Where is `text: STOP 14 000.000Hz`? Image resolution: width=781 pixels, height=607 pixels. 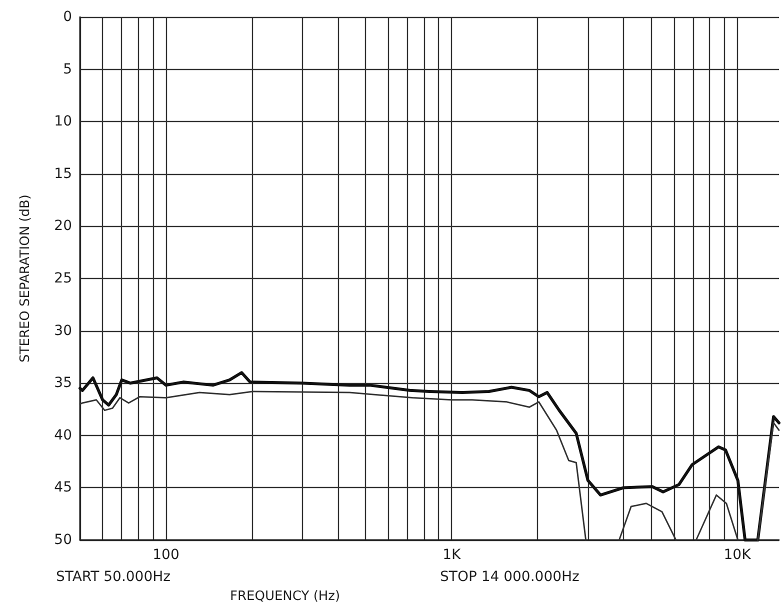 text: STOP 14 000.000Hz is located at coordinates (510, 577).